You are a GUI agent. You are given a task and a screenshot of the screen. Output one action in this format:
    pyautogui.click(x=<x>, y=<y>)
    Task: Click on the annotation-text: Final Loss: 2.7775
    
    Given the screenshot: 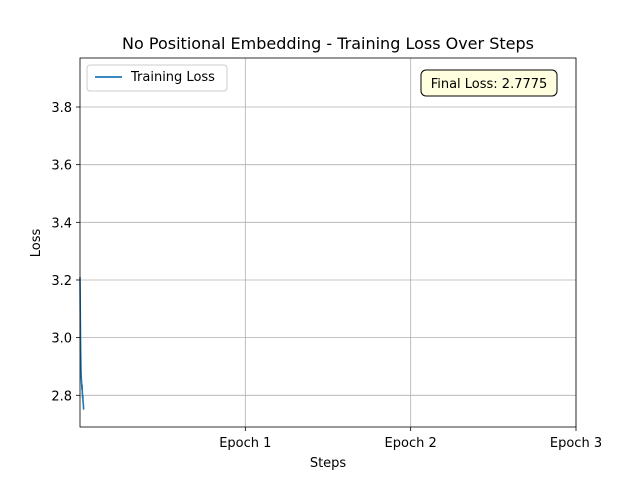 What is the action you would take?
    pyautogui.click(x=489, y=84)
    